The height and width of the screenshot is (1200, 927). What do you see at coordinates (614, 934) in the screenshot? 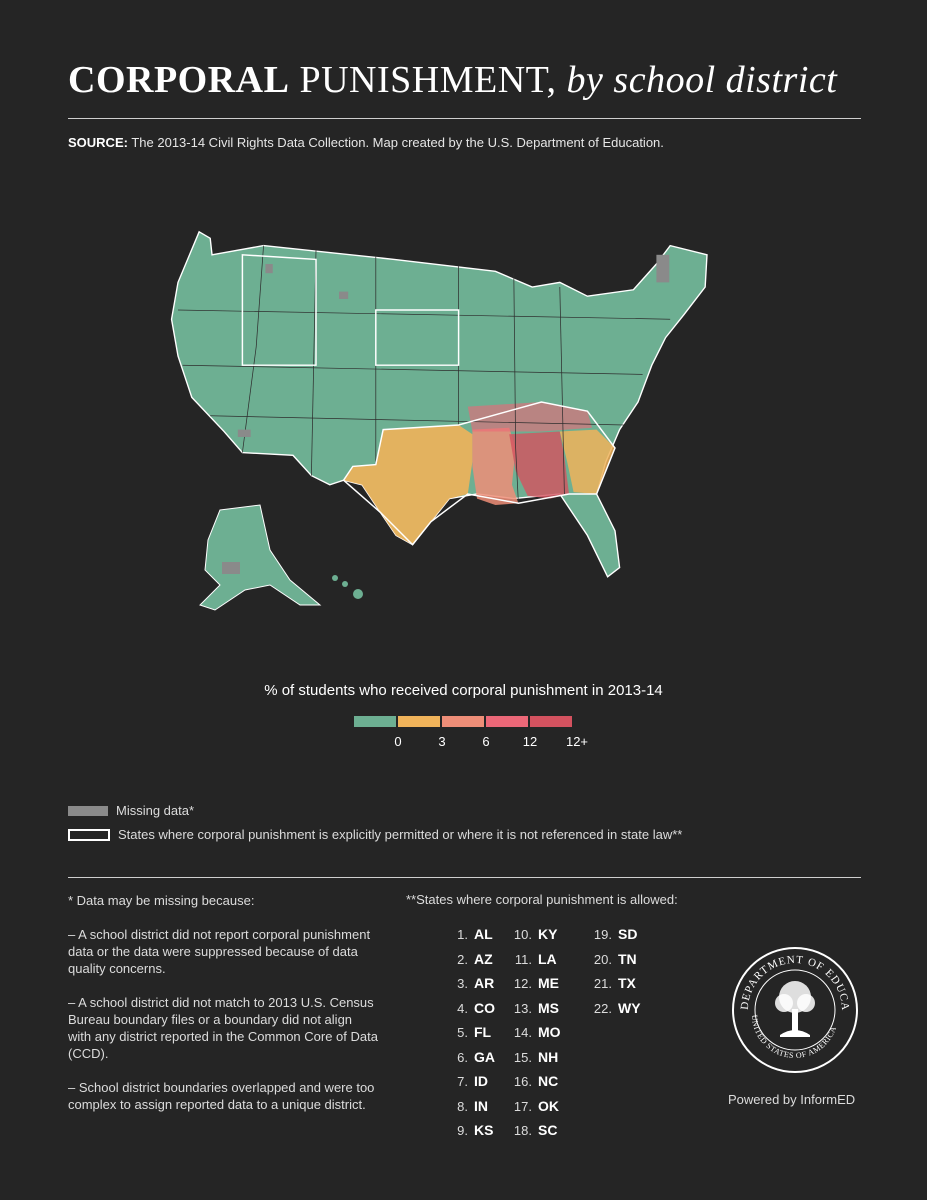
I see `state-item-sd: 19. SD` at bounding box center [614, 934].